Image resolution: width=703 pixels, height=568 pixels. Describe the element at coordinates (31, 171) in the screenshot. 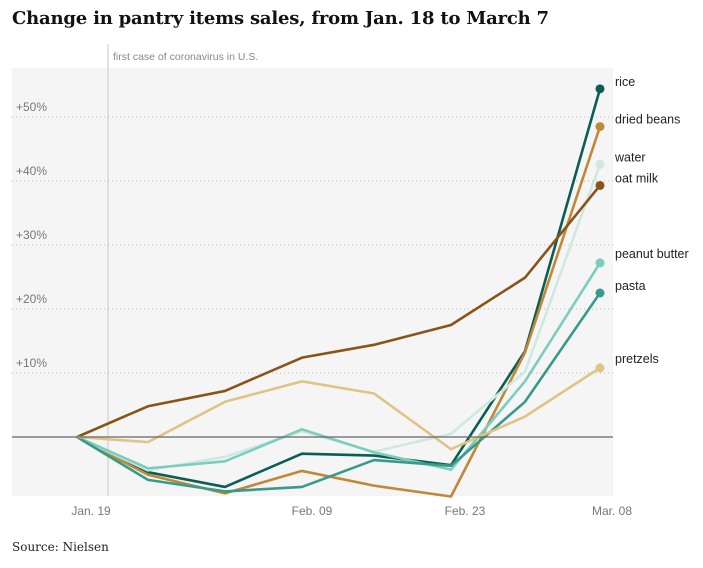

I see `y-tick-label: +40%` at that location.